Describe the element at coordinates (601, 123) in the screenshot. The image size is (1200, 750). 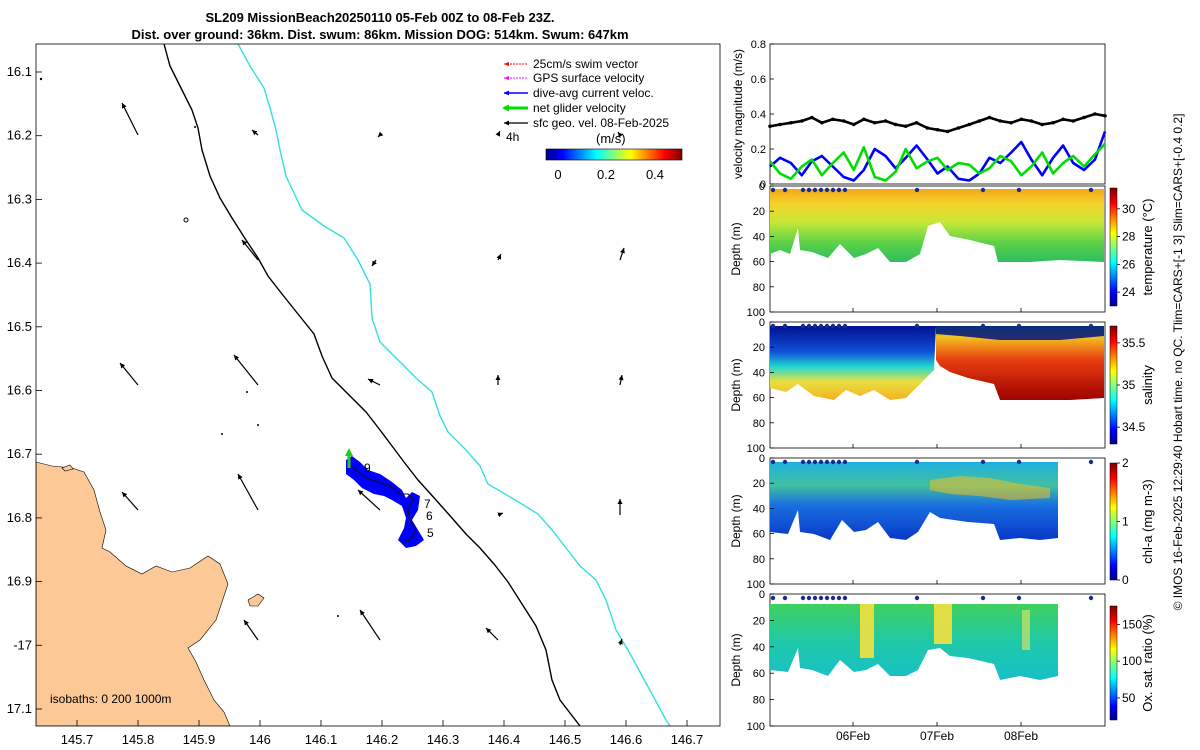
I see `legend-label: sfc geo. vel. 08-Feb-2025` at that location.